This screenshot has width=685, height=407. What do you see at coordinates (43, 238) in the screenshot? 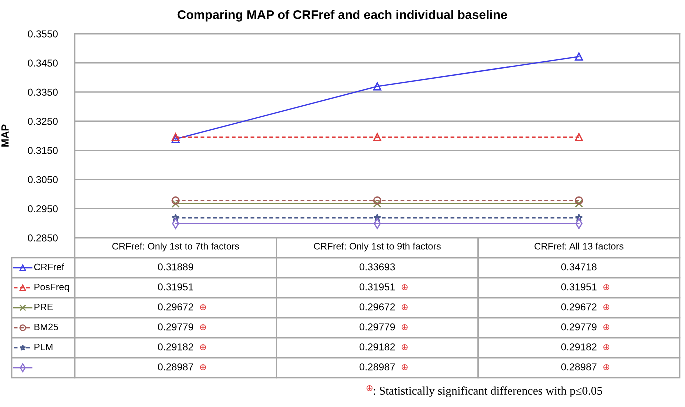
I see `y-tick-label: 0.2850` at bounding box center [43, 238].